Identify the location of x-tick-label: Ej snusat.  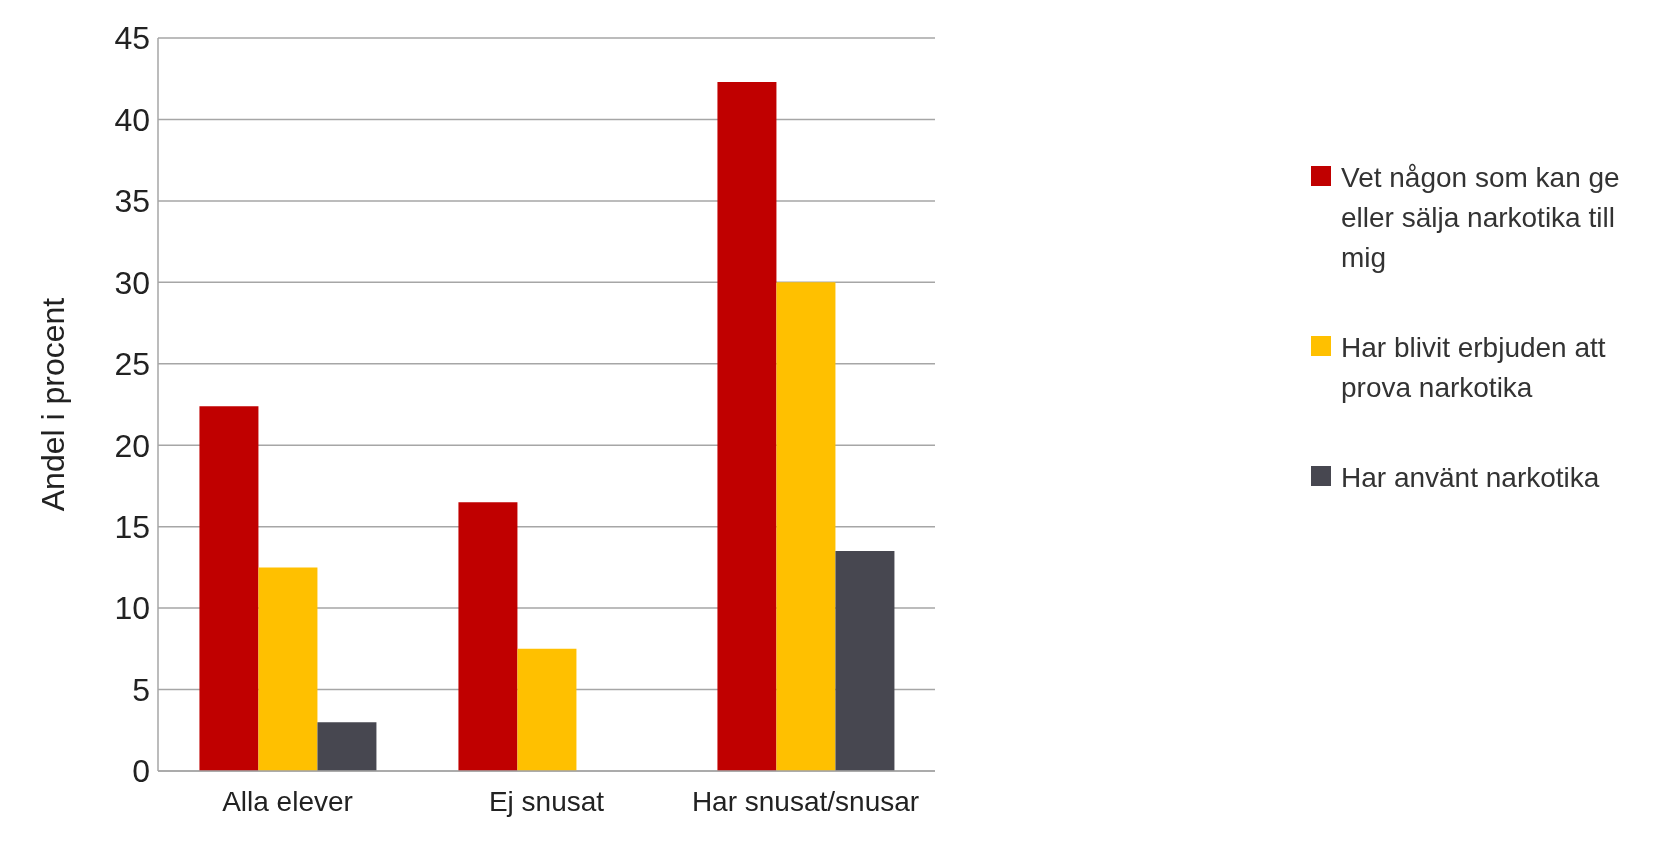
(546, 801).